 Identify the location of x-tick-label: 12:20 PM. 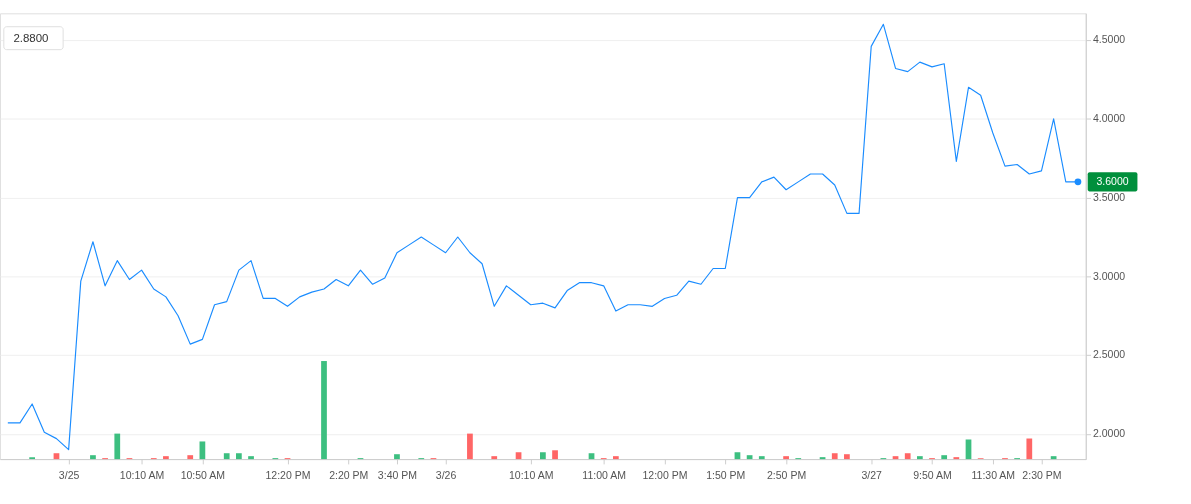
(288, 474).